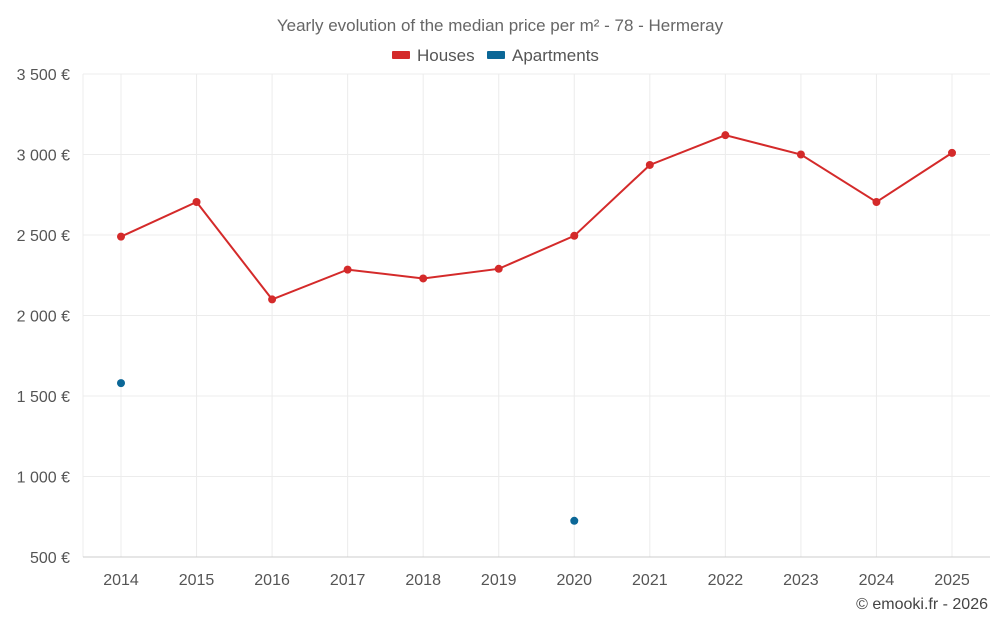 Image resolution: width=1000 pixels, height=625 pixels. Describe the element at coordinates (43, 156) in the screenshot. I see `y-tick-label: 3 000 €` at that location.